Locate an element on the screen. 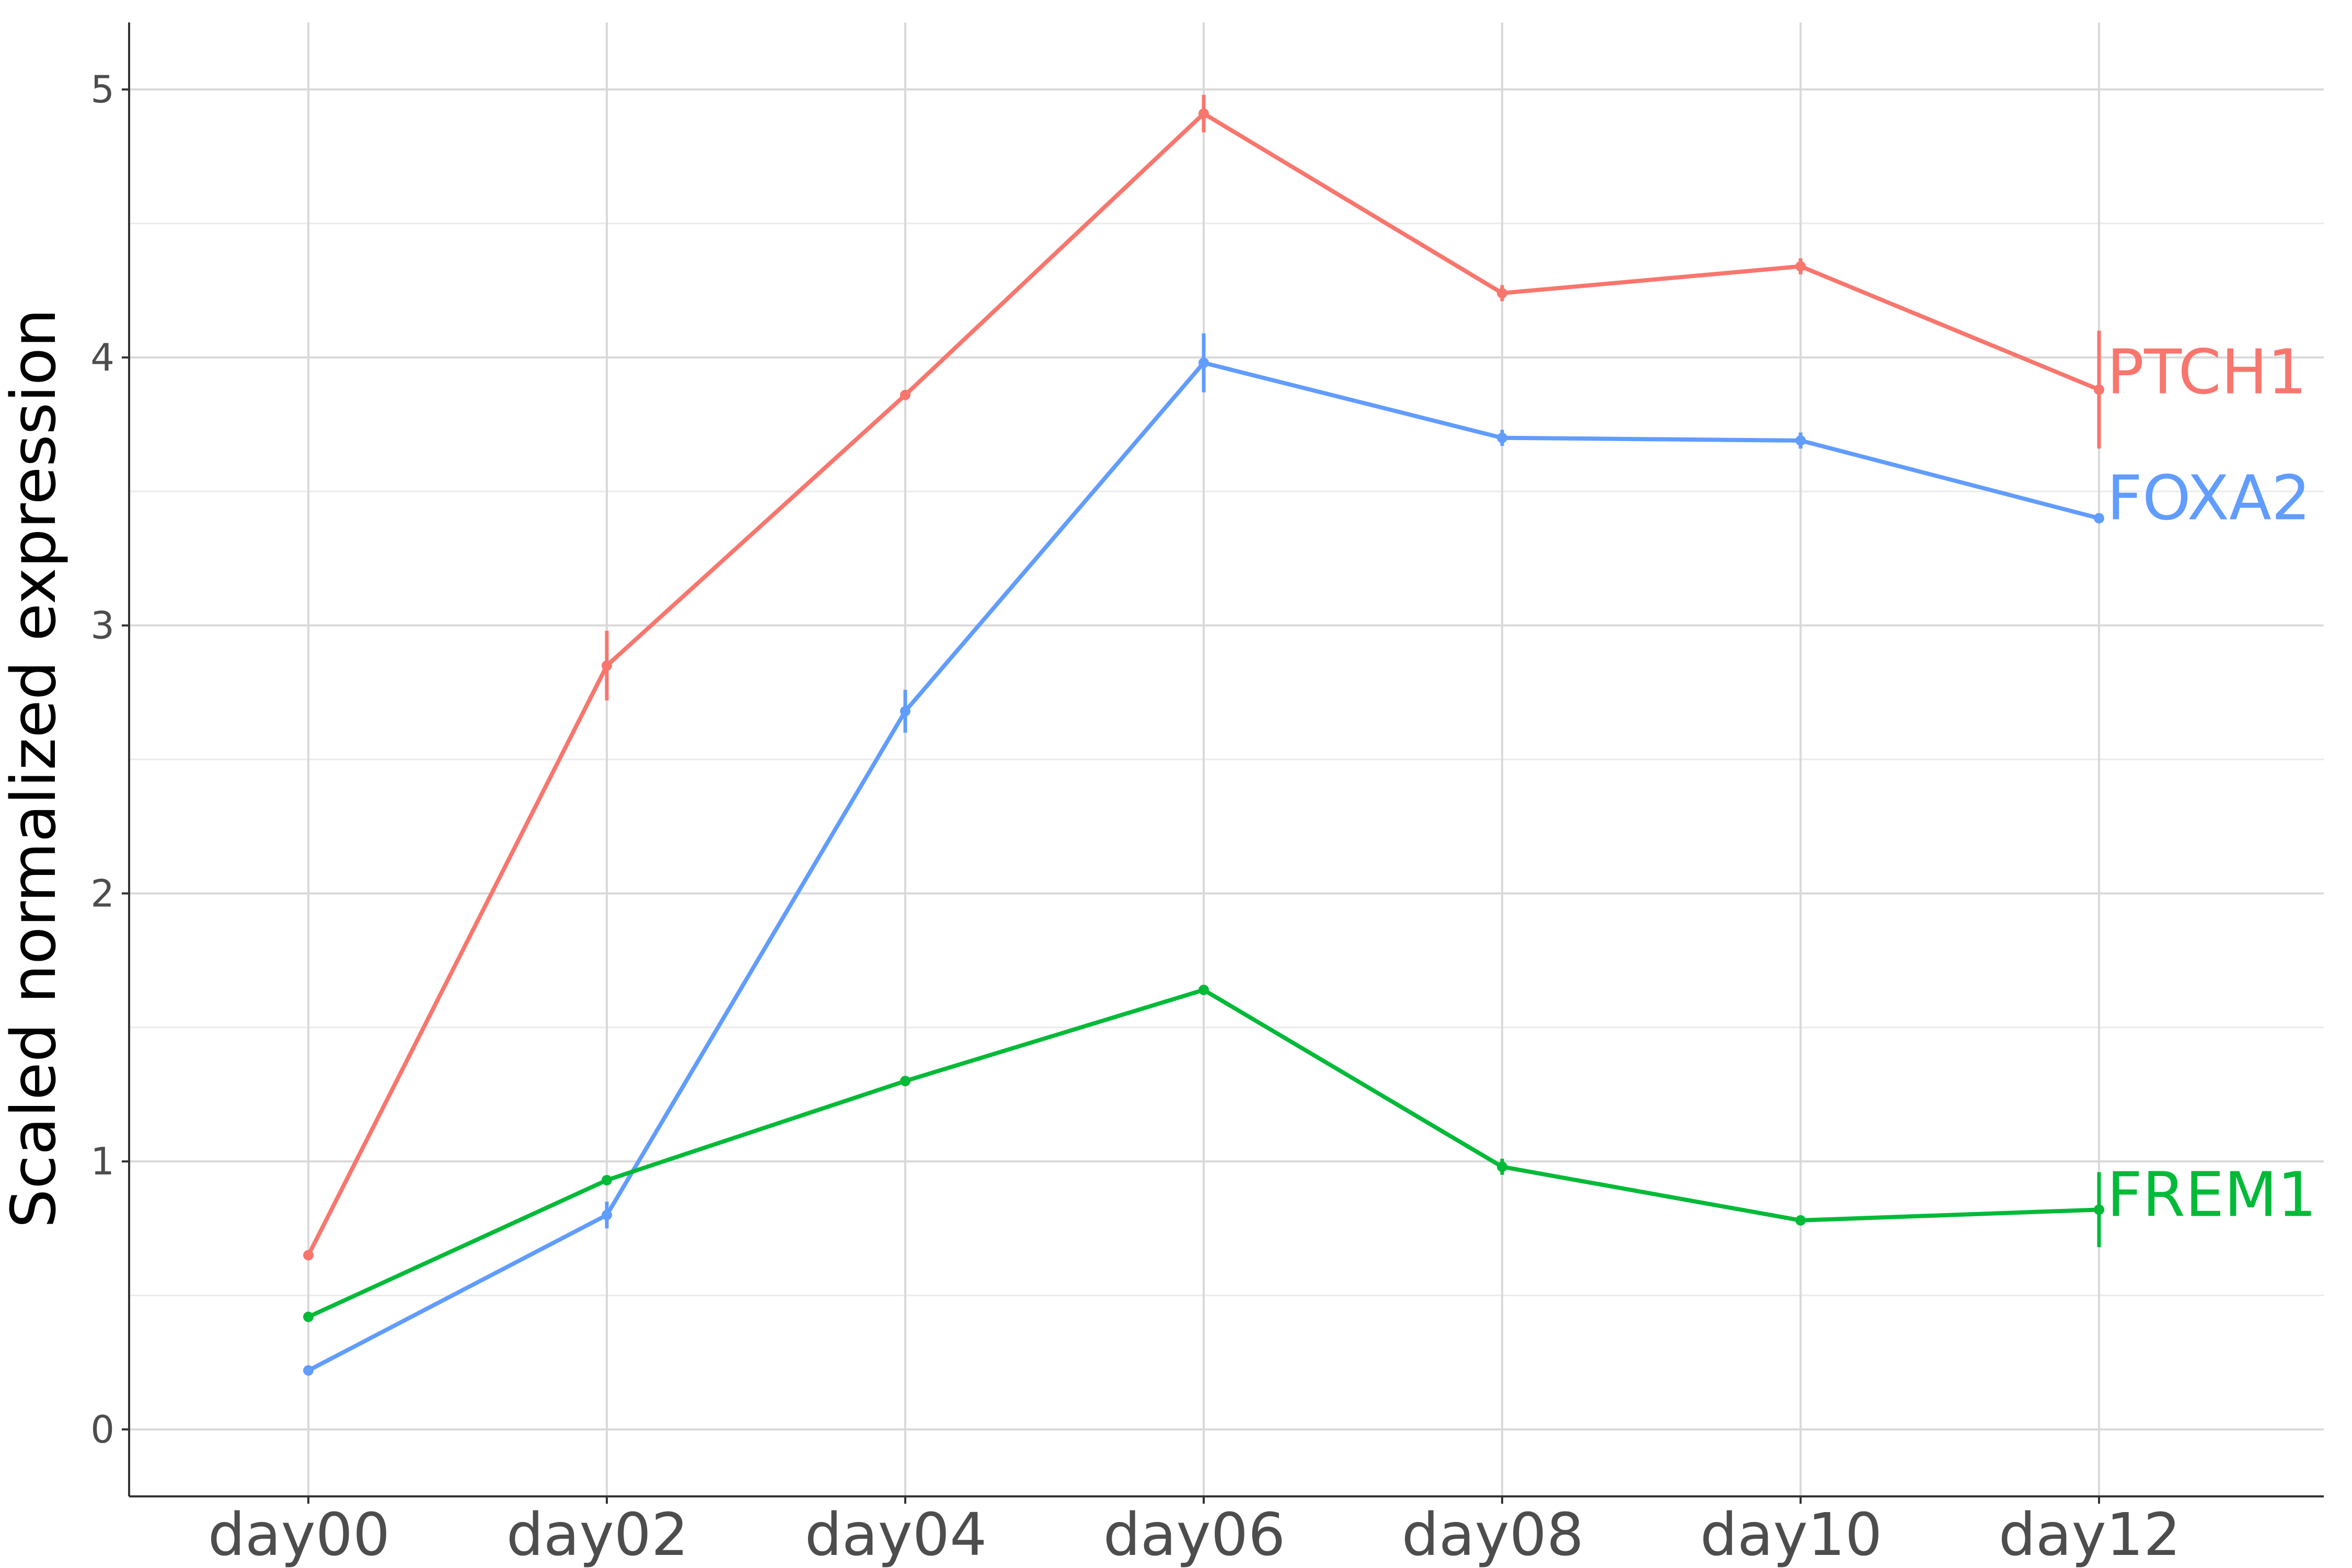 Image resolution: width=2352 pixels, height=1568 pixels. y-tick-label: 0 is located at coordinates (102, 1429).